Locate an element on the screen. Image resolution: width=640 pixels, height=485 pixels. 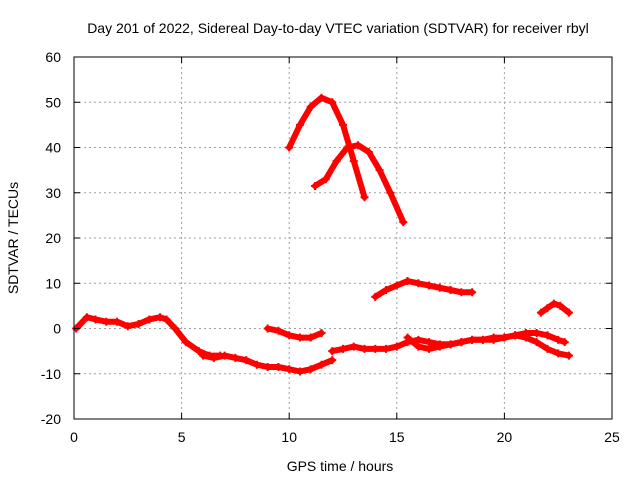
x-tick-label: 10 is located at coordinates (289, 437).